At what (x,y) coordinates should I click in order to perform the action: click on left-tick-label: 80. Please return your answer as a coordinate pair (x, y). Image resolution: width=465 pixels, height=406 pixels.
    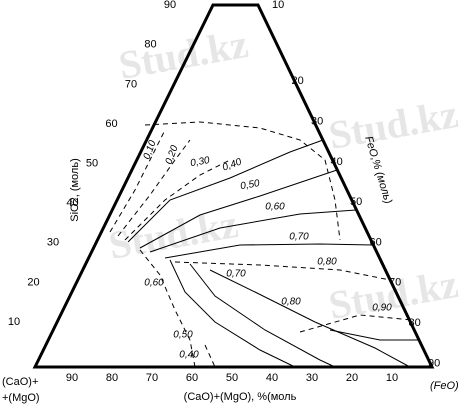
    Looking at the image, I should click on (150, 45).